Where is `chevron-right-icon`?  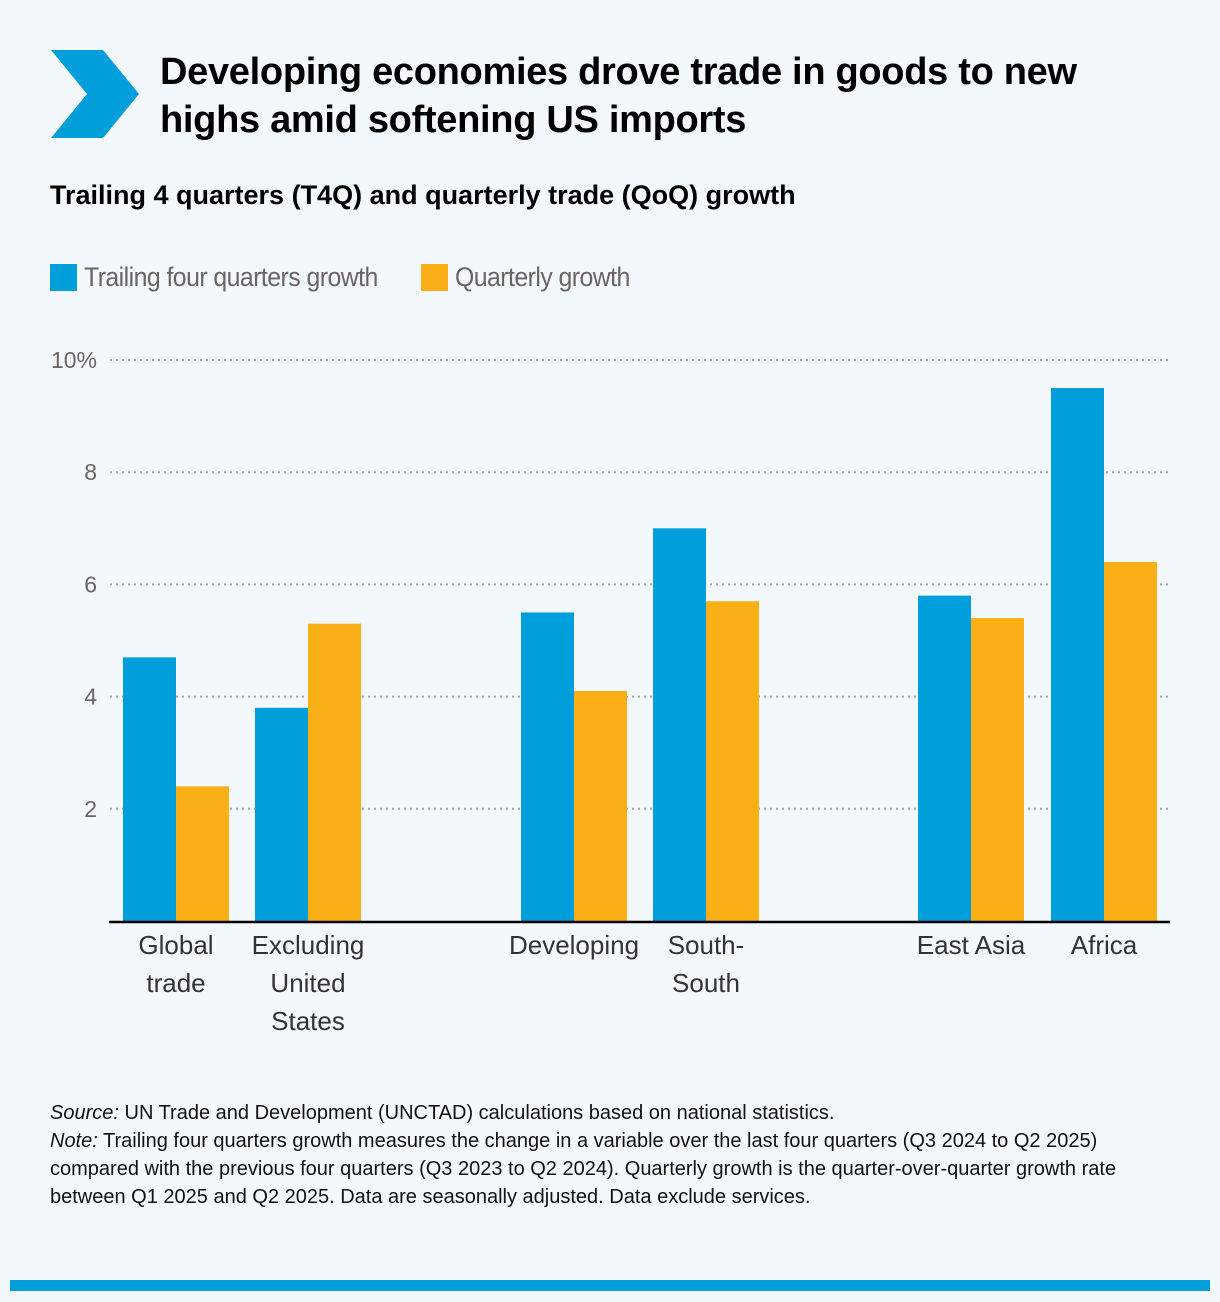 chevron-right-icon is located at coordinates (95, 94).